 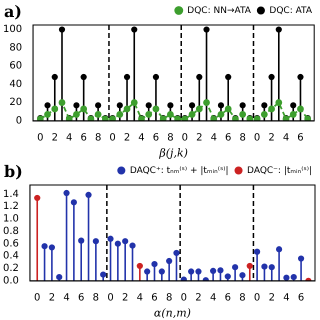 I want to click on legend-label: DQC: ATA, so click(x=291, y=11).